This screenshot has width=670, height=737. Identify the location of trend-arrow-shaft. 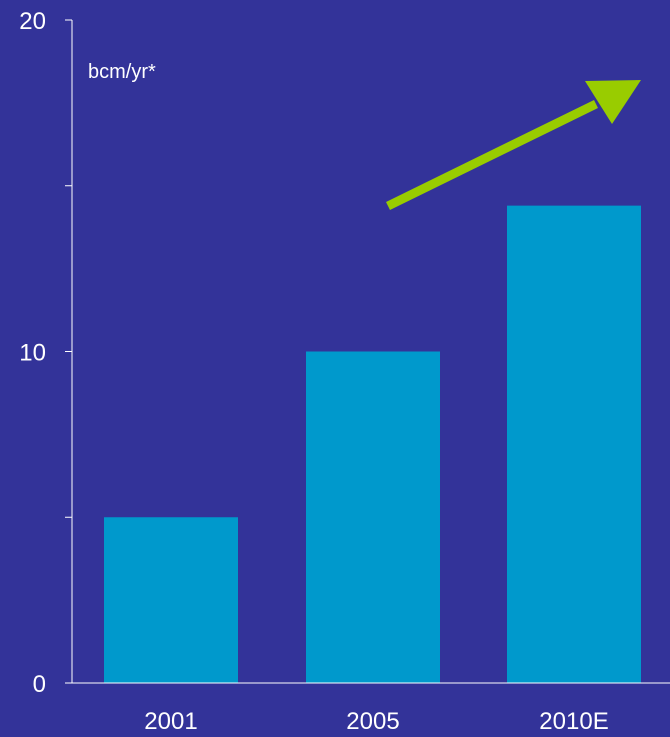
(492, 155).